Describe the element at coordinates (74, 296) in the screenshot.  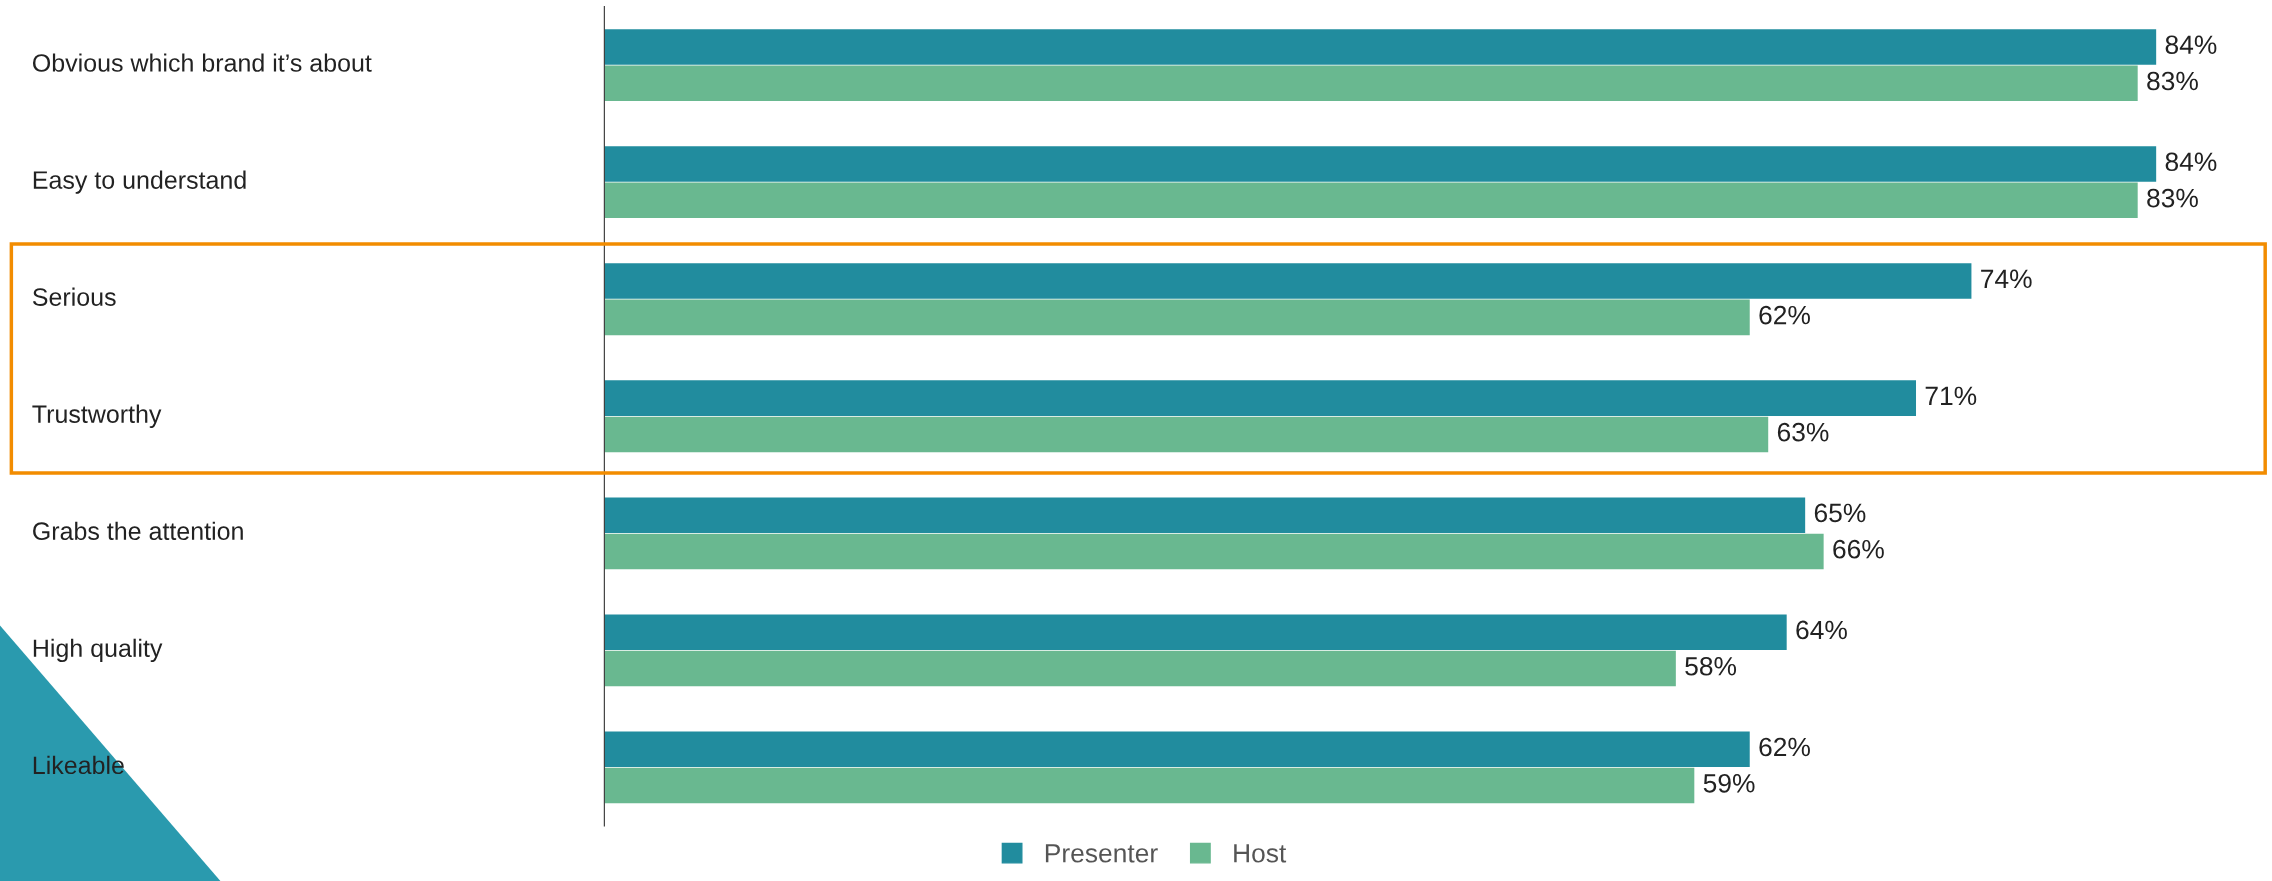
I see `y-tick-label: Serious` at that location.